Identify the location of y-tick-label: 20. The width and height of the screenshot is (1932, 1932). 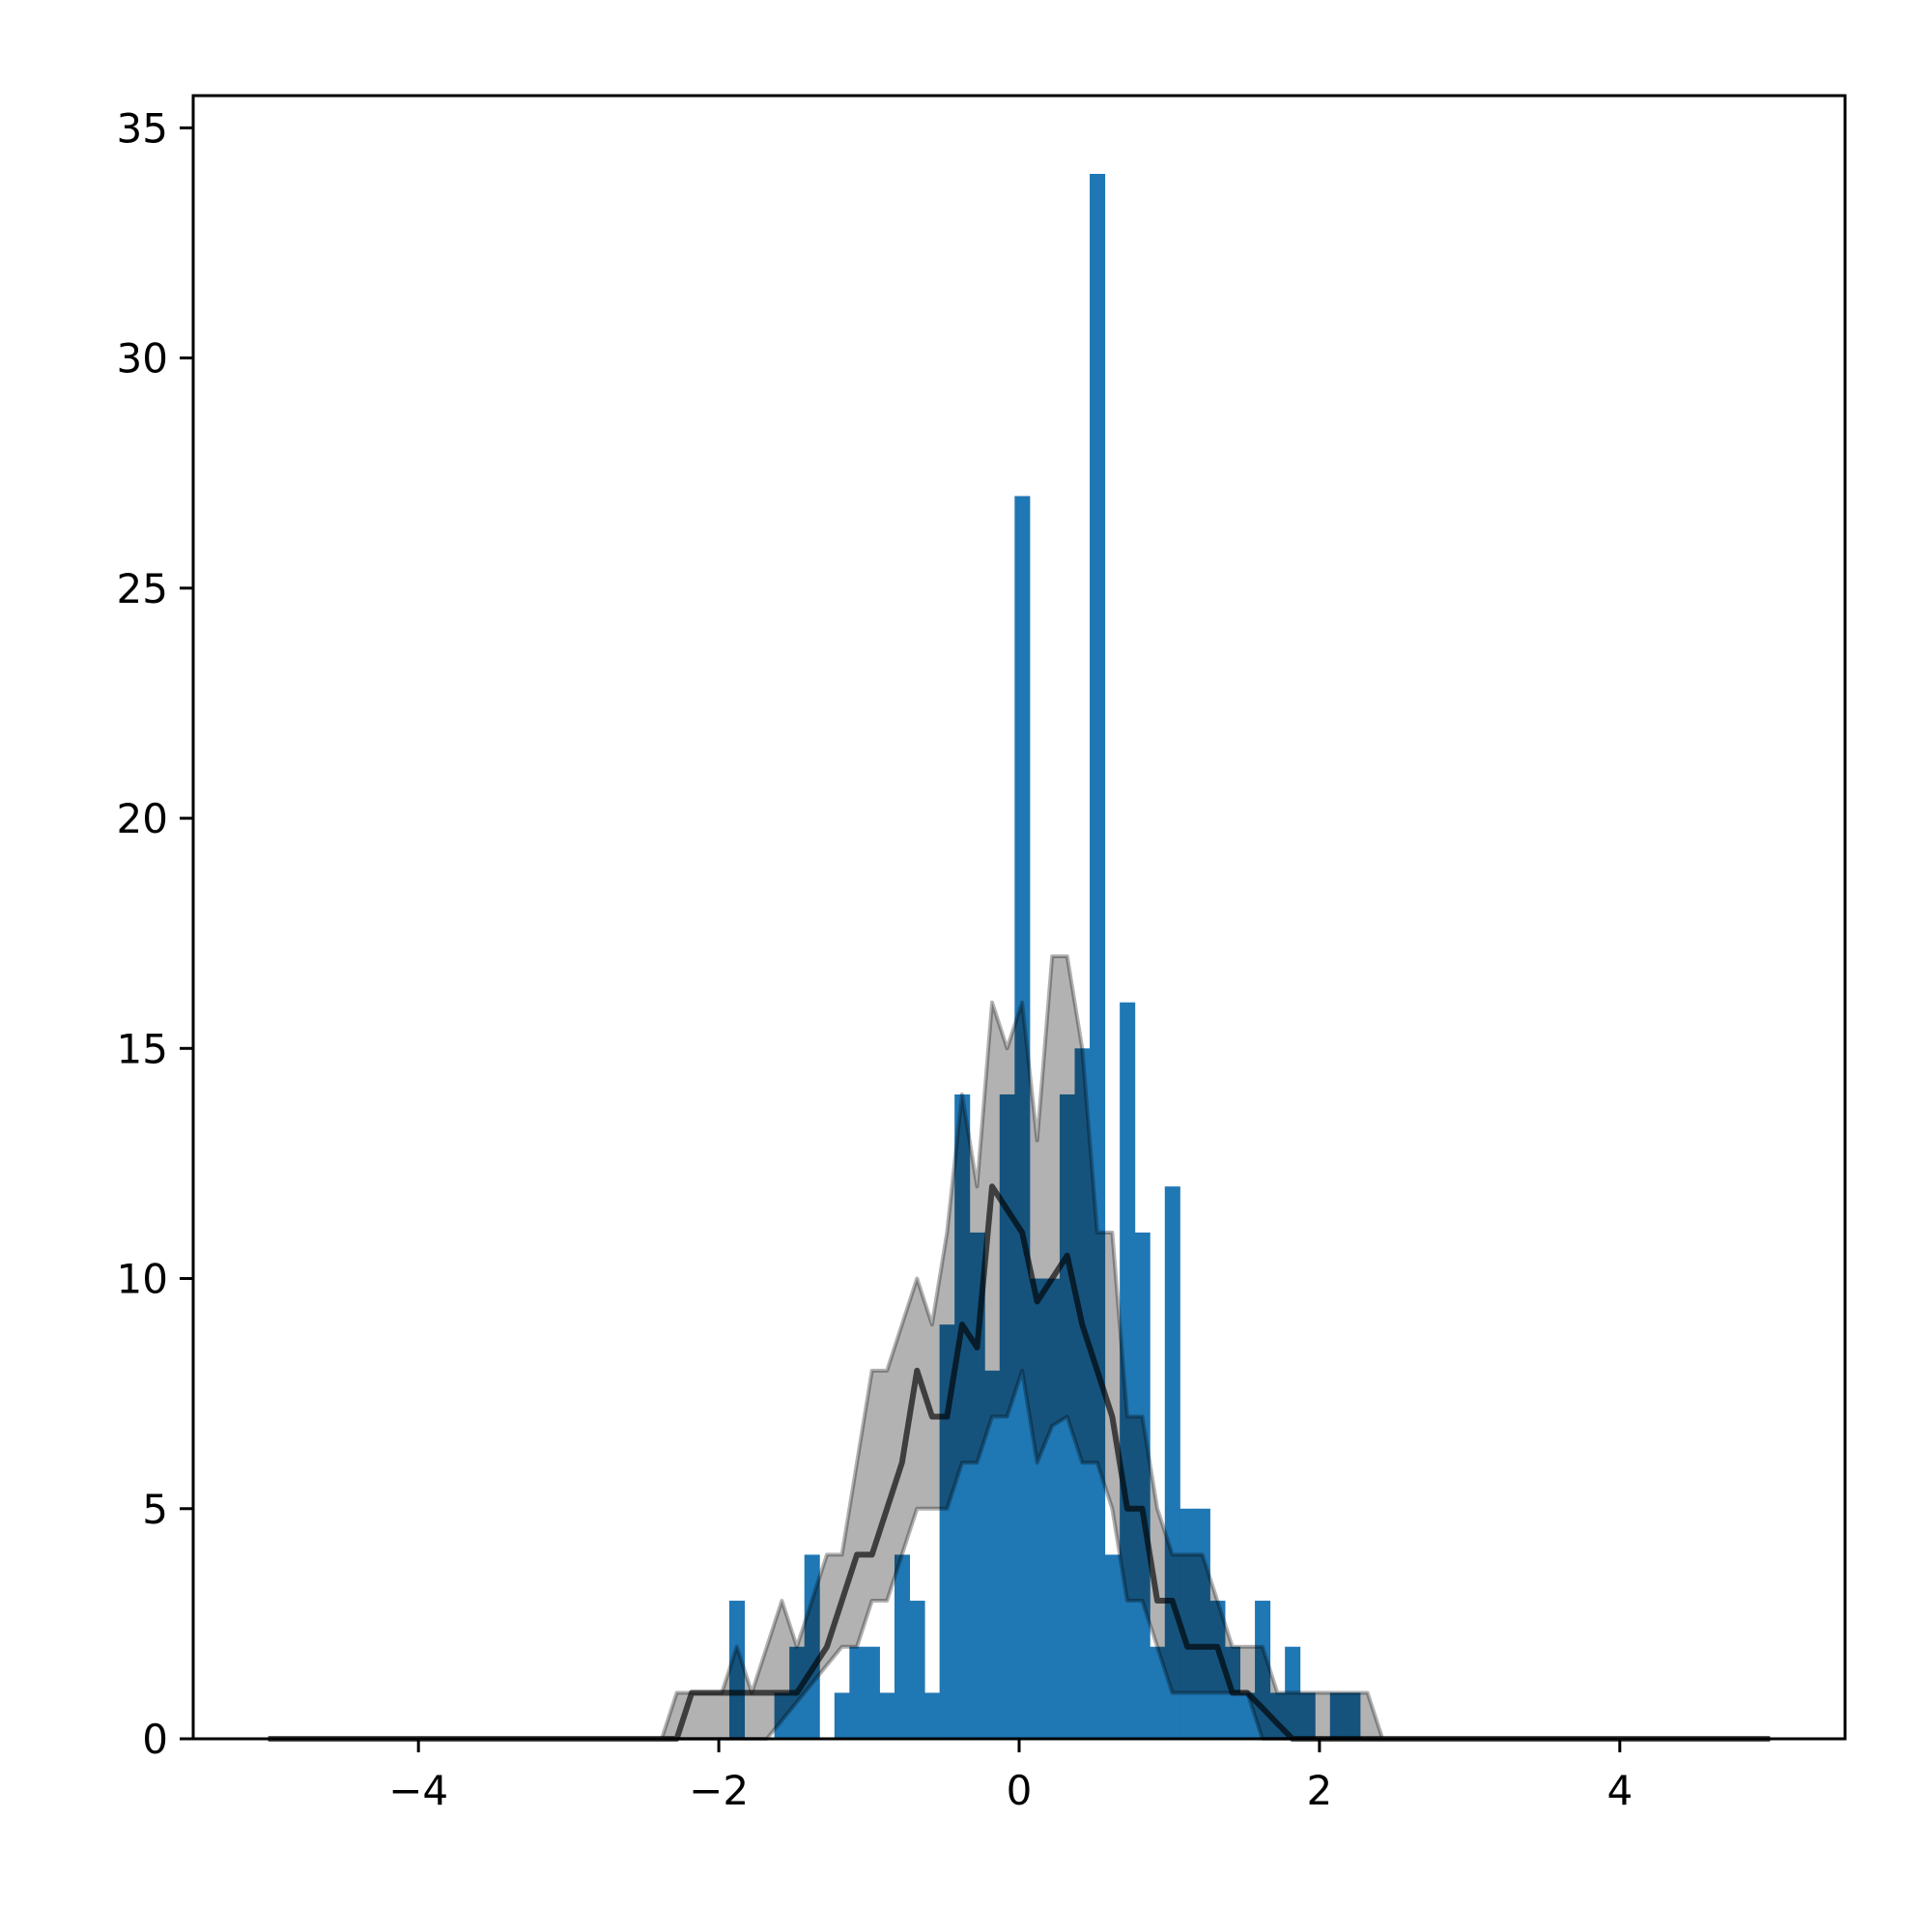
(142, 818).